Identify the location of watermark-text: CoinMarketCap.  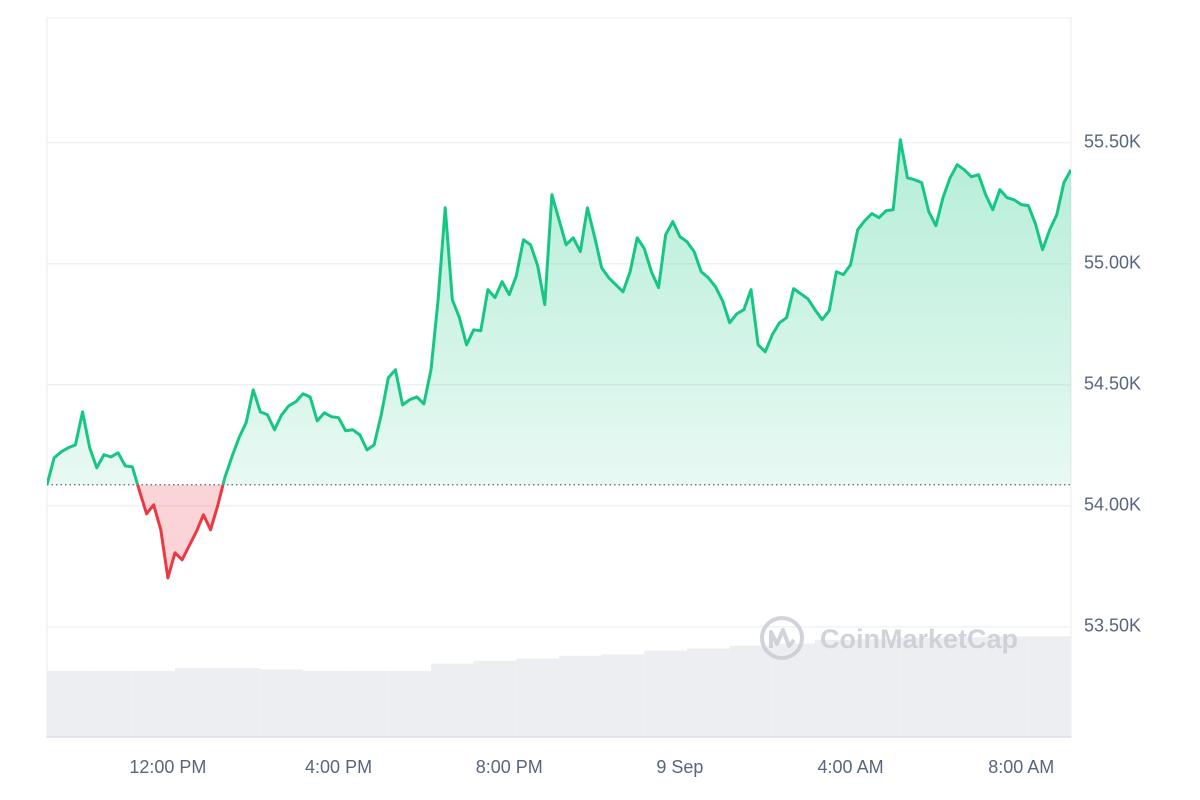
(919, 639).